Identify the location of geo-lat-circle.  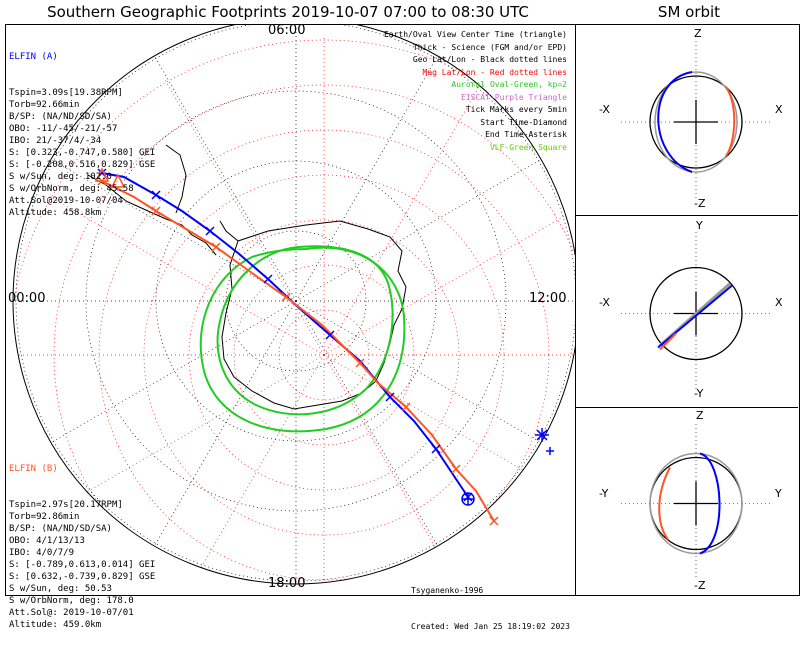
(296, 301).